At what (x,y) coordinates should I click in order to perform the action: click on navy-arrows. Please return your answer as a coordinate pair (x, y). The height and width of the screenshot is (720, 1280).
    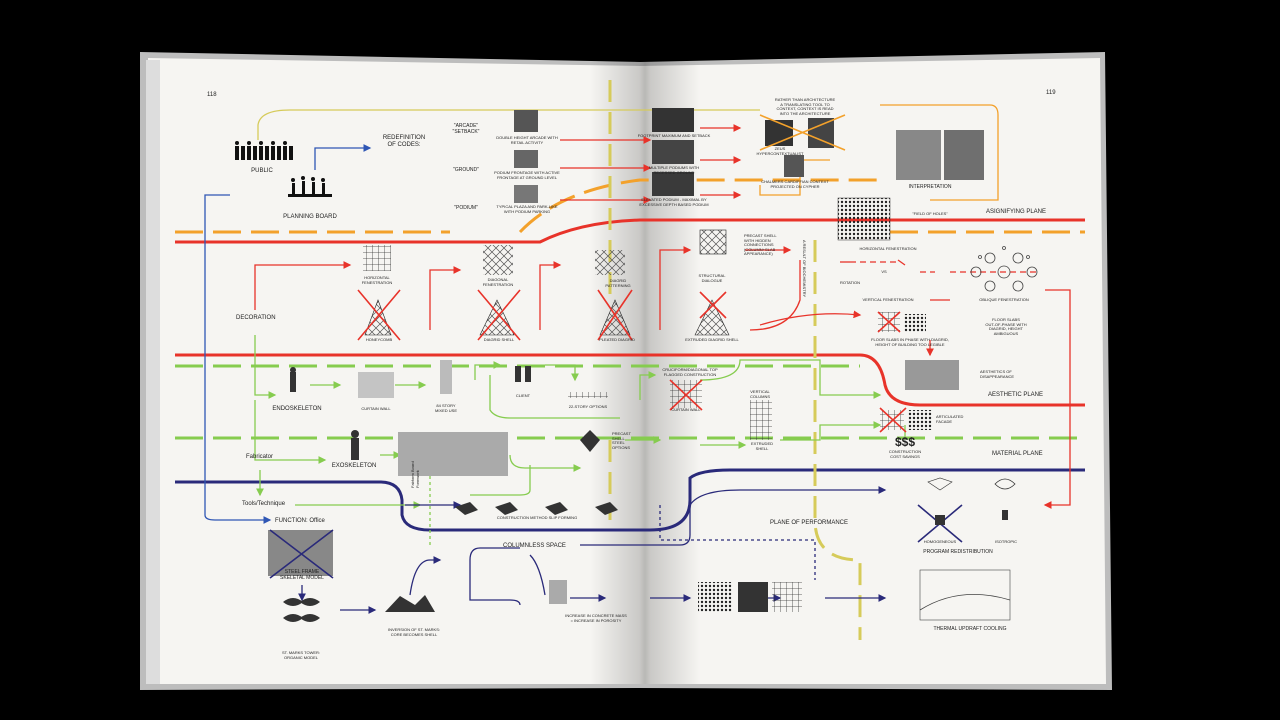
    Looking at the image, I should click on (592, 550).